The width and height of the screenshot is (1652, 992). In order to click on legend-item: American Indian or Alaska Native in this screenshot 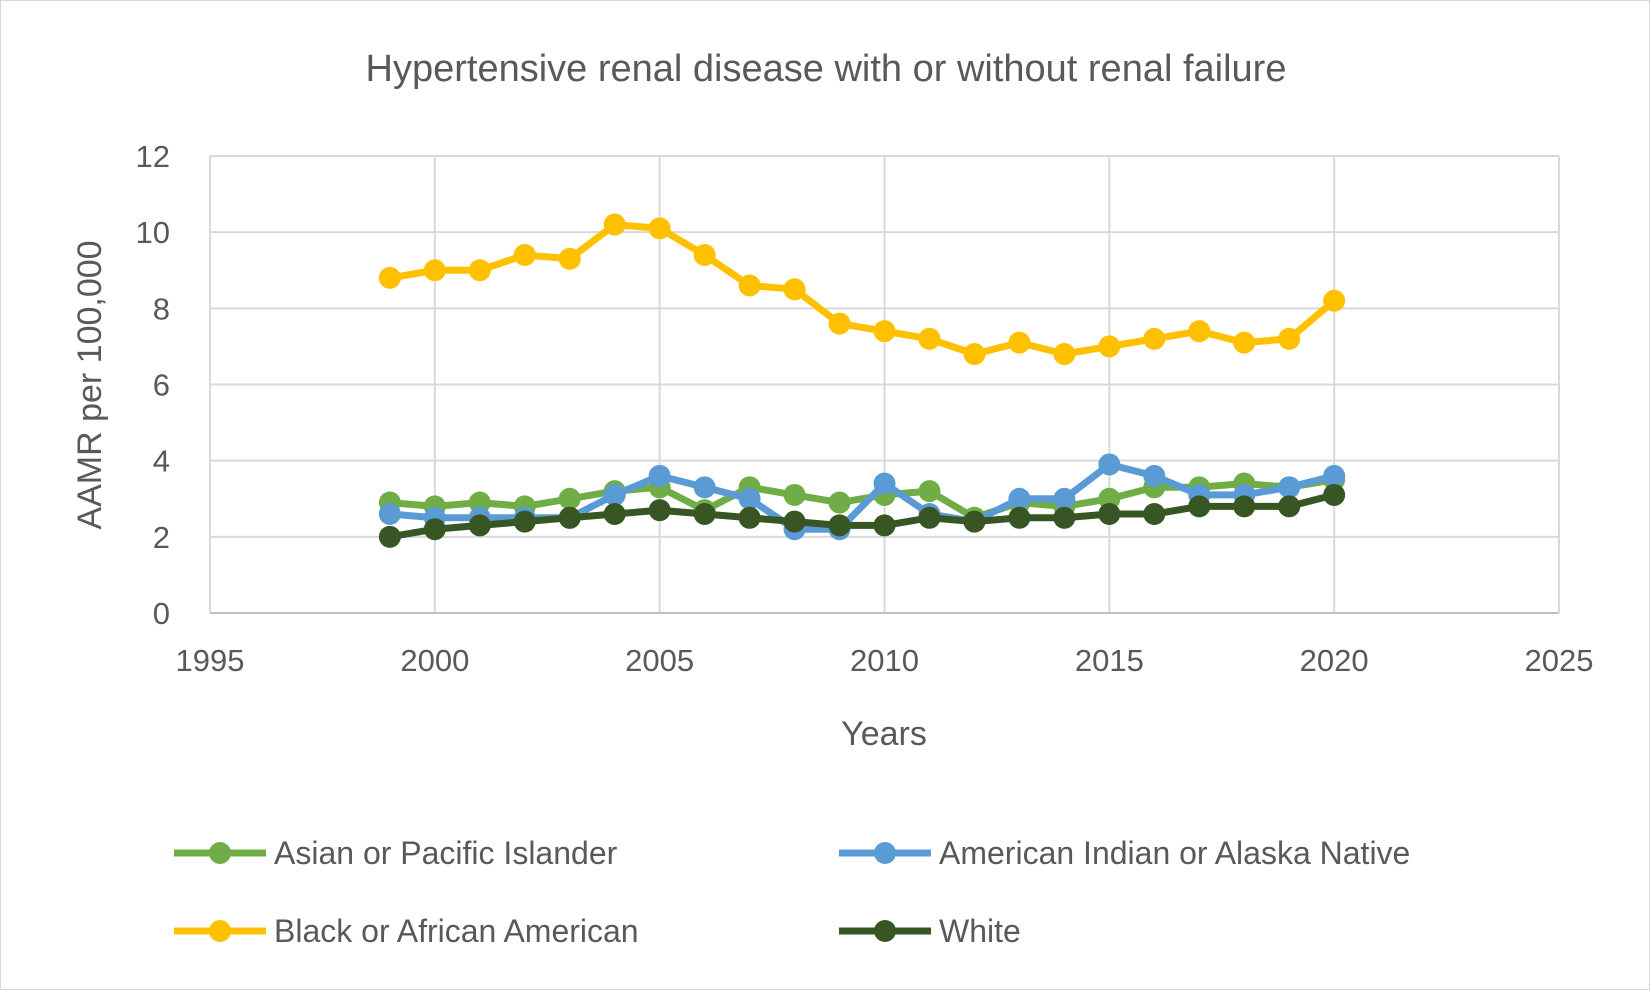, I will do `click(1124, 853)`.